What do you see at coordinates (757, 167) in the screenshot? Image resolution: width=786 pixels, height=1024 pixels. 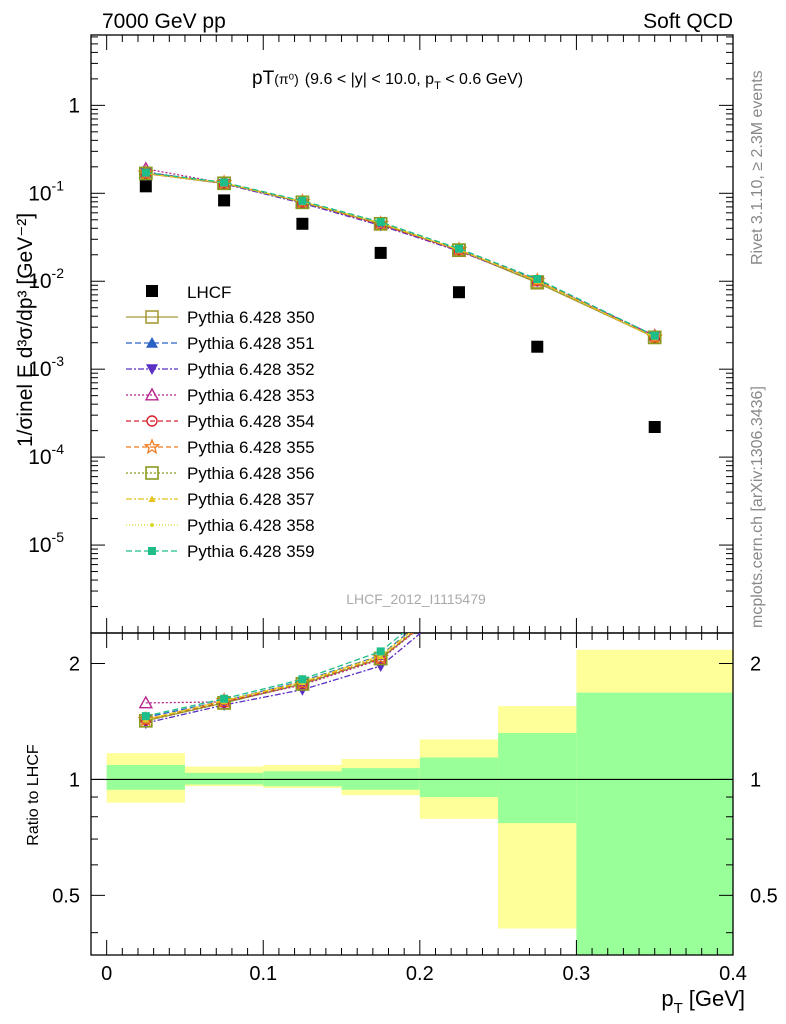 I see `rivet-version-label: Rivet 3.1.10, ≥ 2.3M events` at bounding box center [757, 167].